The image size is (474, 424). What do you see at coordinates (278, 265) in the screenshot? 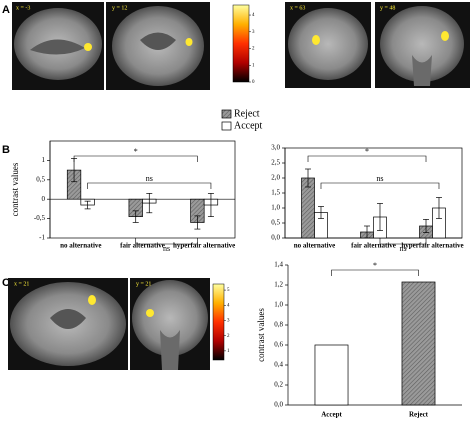
I see `y-tick-label: 1,4` at bounding box center [278, 265].